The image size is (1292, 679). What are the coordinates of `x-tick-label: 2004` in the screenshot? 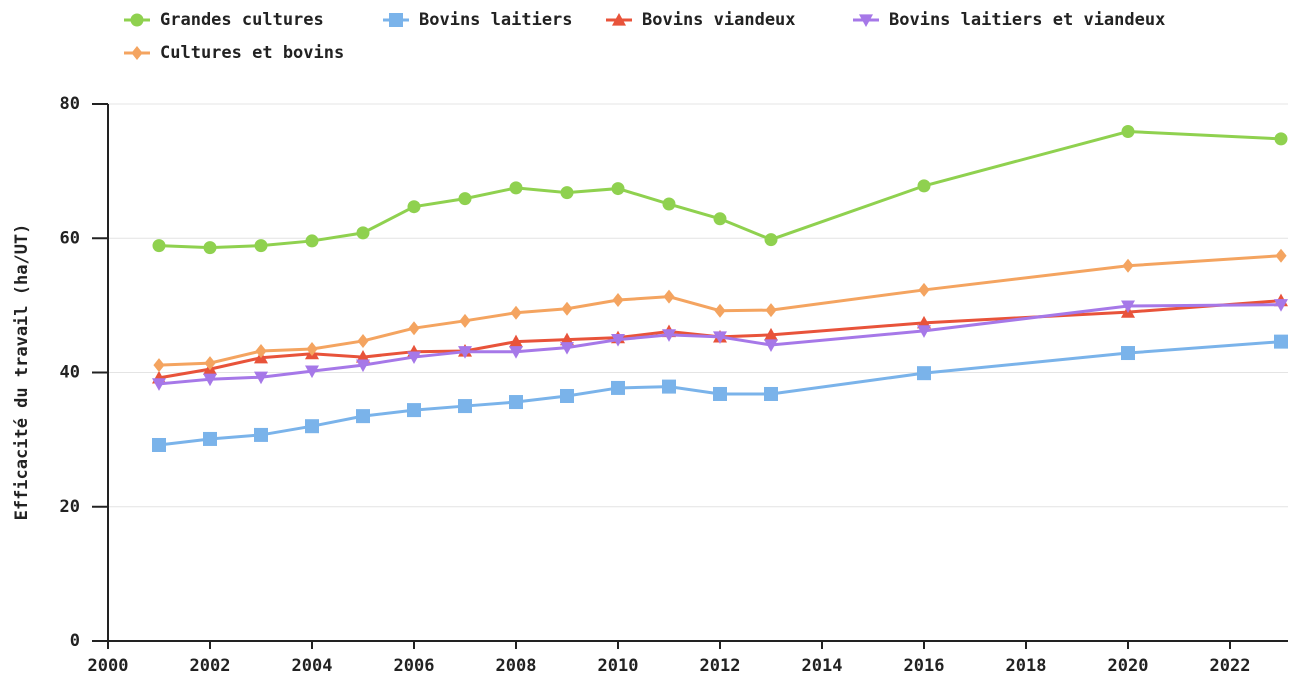 It's located at (312, 666).